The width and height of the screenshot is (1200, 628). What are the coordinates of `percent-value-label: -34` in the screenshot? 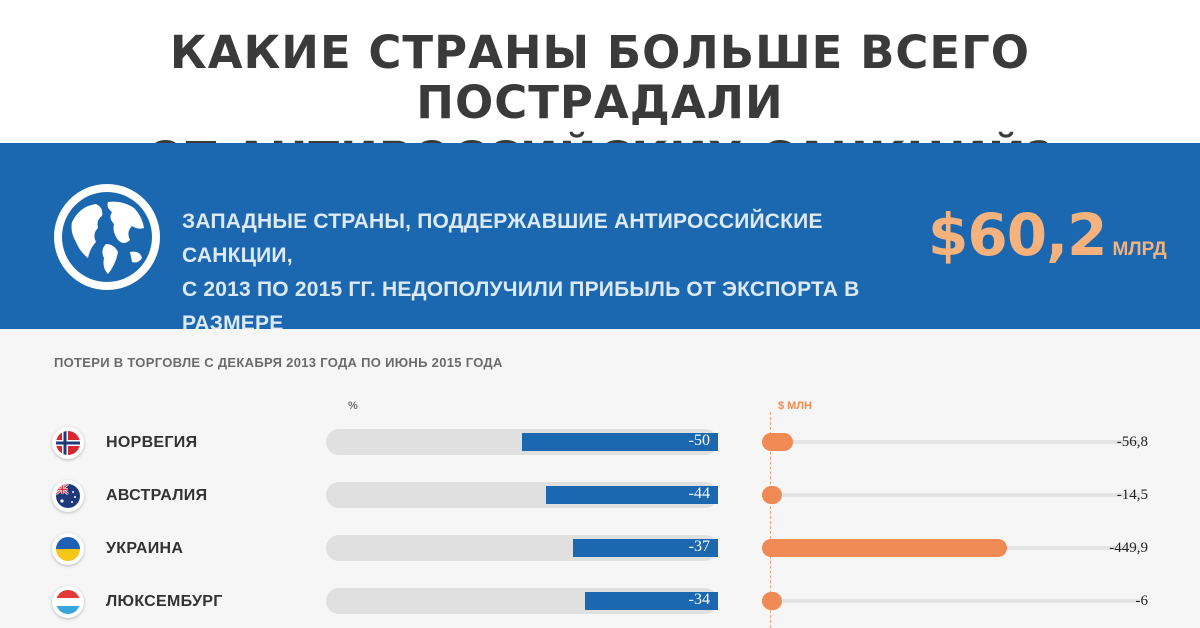 It's located at (699, 599).